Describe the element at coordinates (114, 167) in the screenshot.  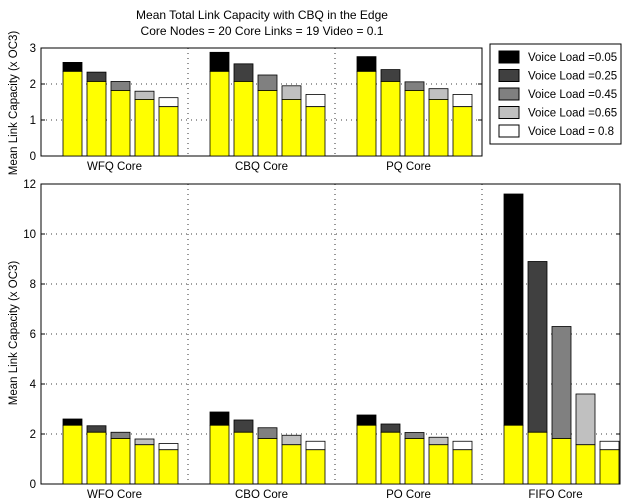
I see `top-x-tick-label: WFQ Core` at that location.